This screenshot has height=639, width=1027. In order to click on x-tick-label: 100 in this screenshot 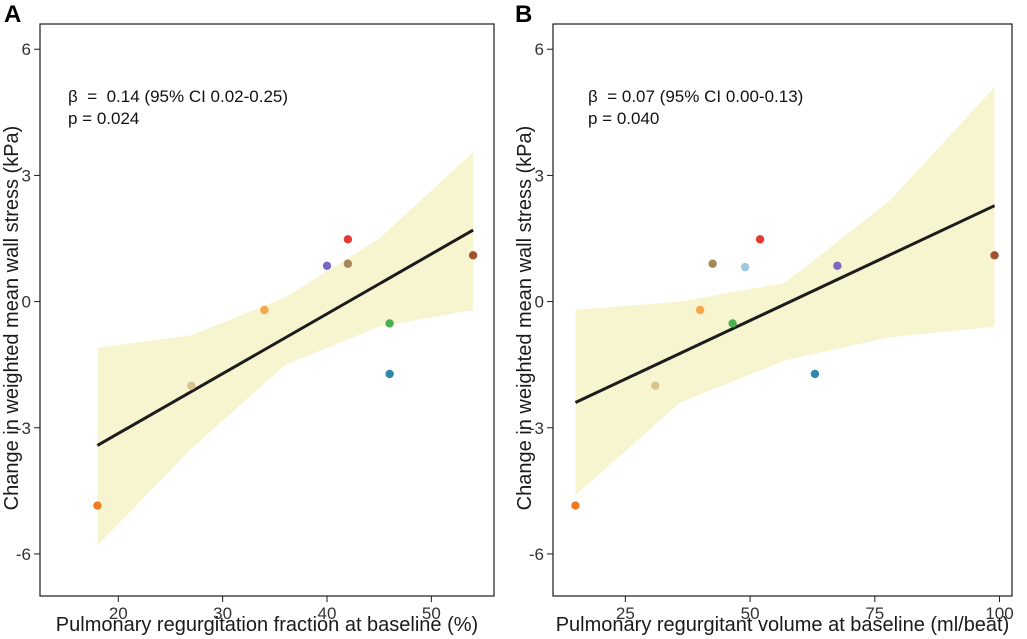, I will do `click(999, 613)`.